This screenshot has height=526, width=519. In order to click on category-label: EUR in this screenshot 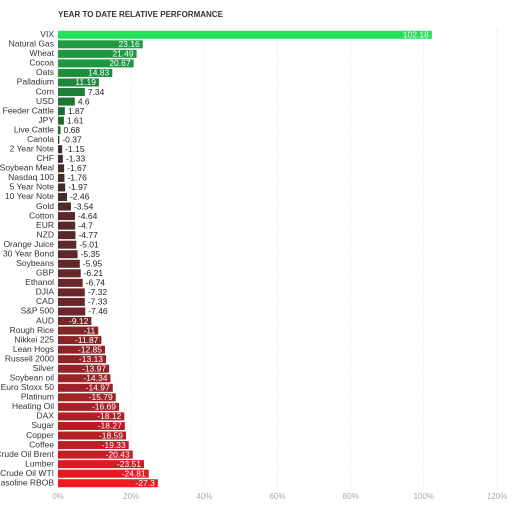, I will do `click(45, 225)`.